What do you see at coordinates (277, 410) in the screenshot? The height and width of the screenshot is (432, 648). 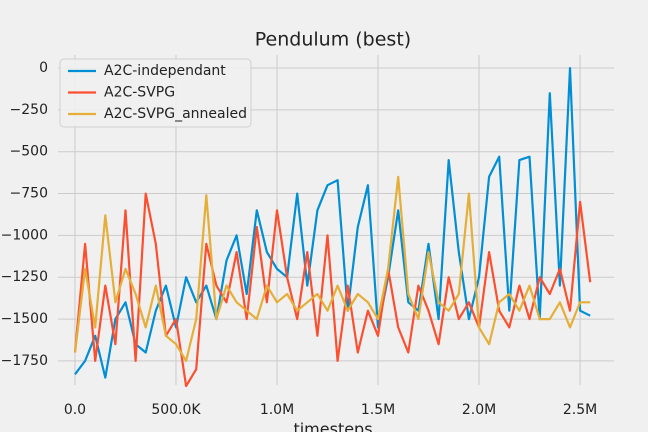 I see `x-tick-label: 1.0M` at bounding box center [277, 410].